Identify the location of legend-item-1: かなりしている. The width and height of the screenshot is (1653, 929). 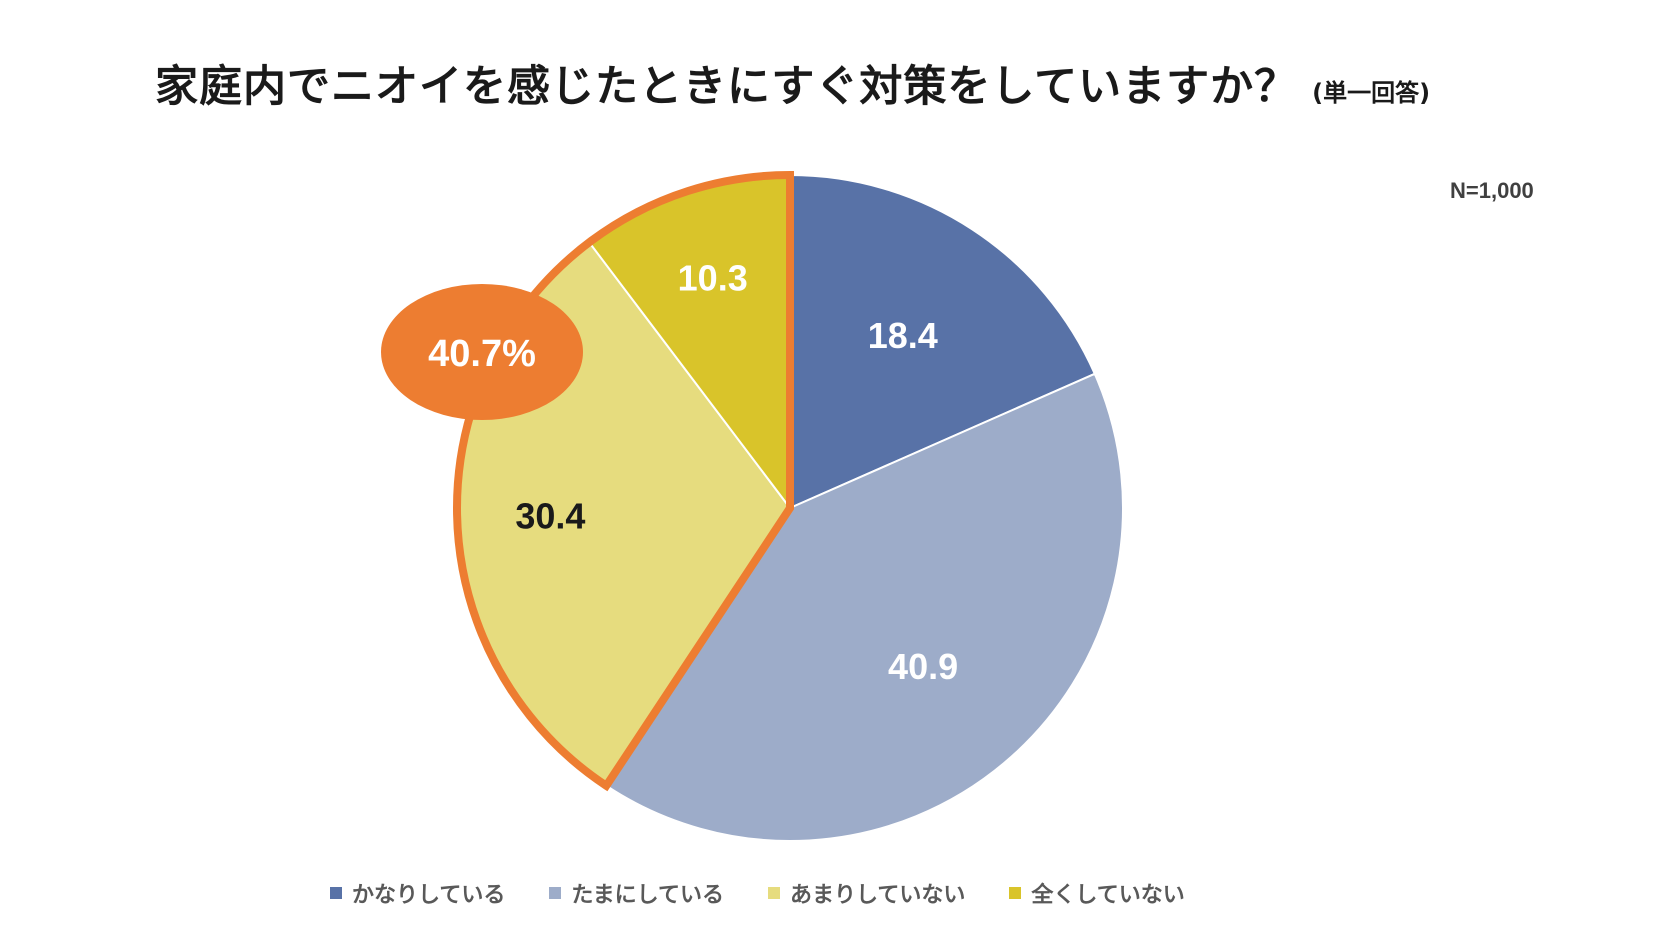
(417, 893).